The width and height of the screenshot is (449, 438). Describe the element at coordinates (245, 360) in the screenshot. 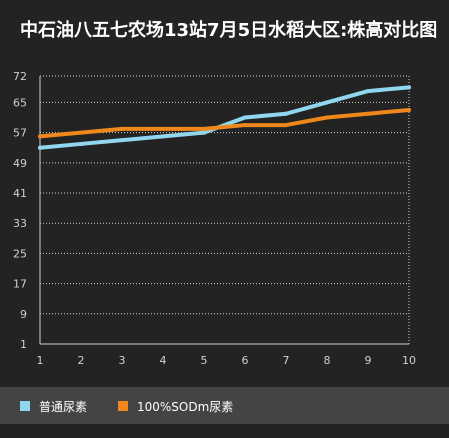

I see `x-tick-label-6: 6` at that location.